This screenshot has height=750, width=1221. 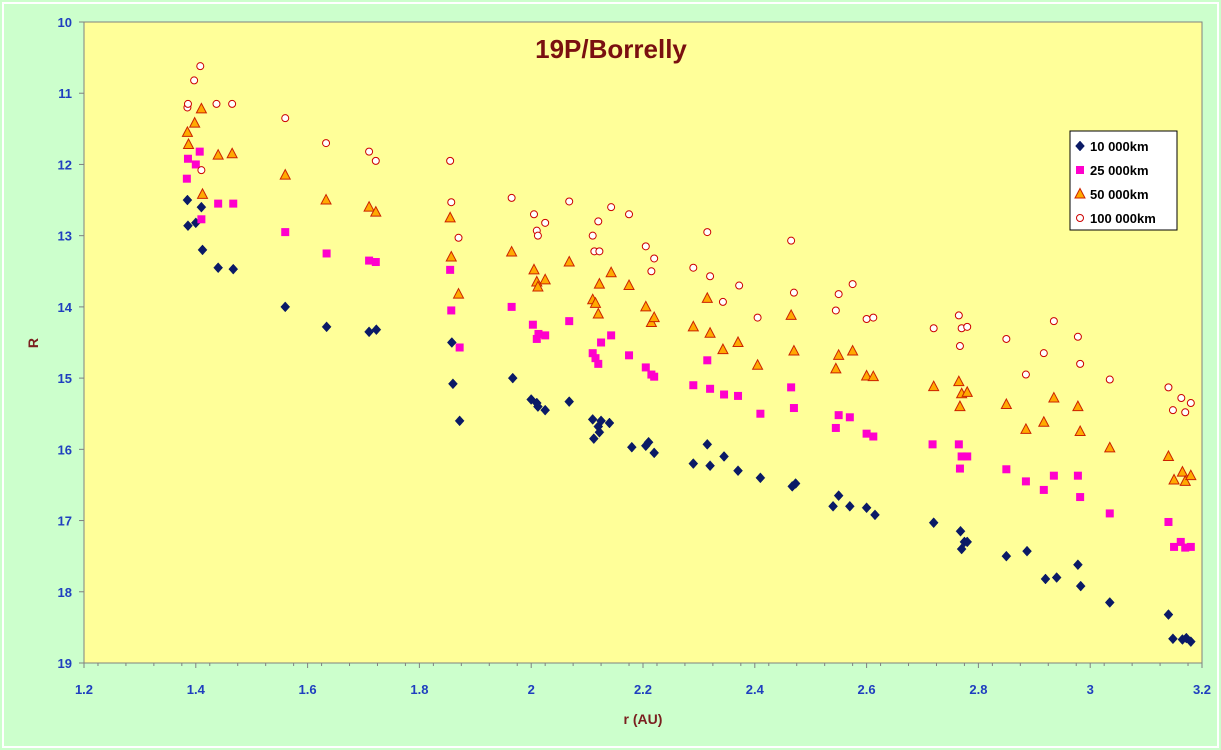 I want to click on x-tick-label: 2.6, so click(x=867, y=689).